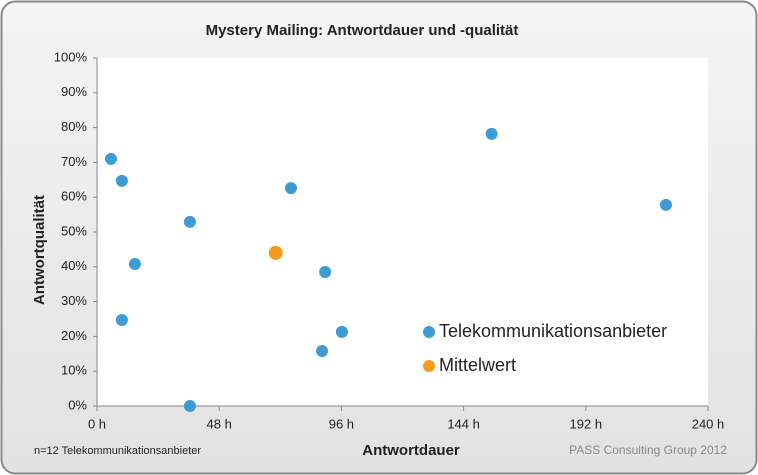  Describe the element at coordinates (74, 335) in the screenshot. I see `y-tick-label: 20%` at that location.